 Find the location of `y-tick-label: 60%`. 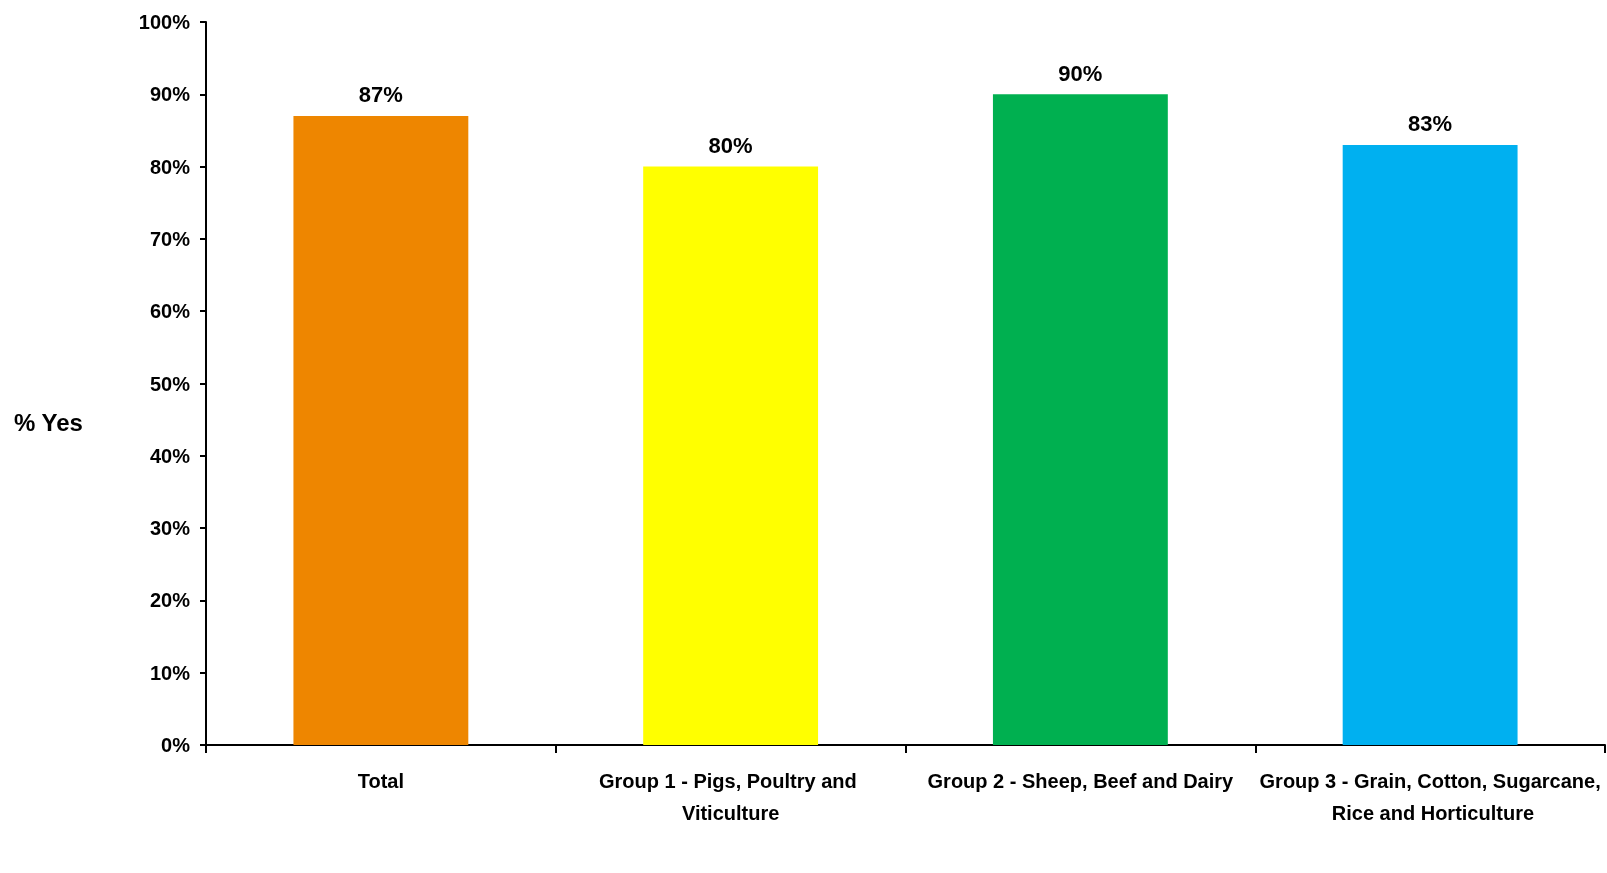

y-tick-label: 60% is located at coordinates (170, 311).